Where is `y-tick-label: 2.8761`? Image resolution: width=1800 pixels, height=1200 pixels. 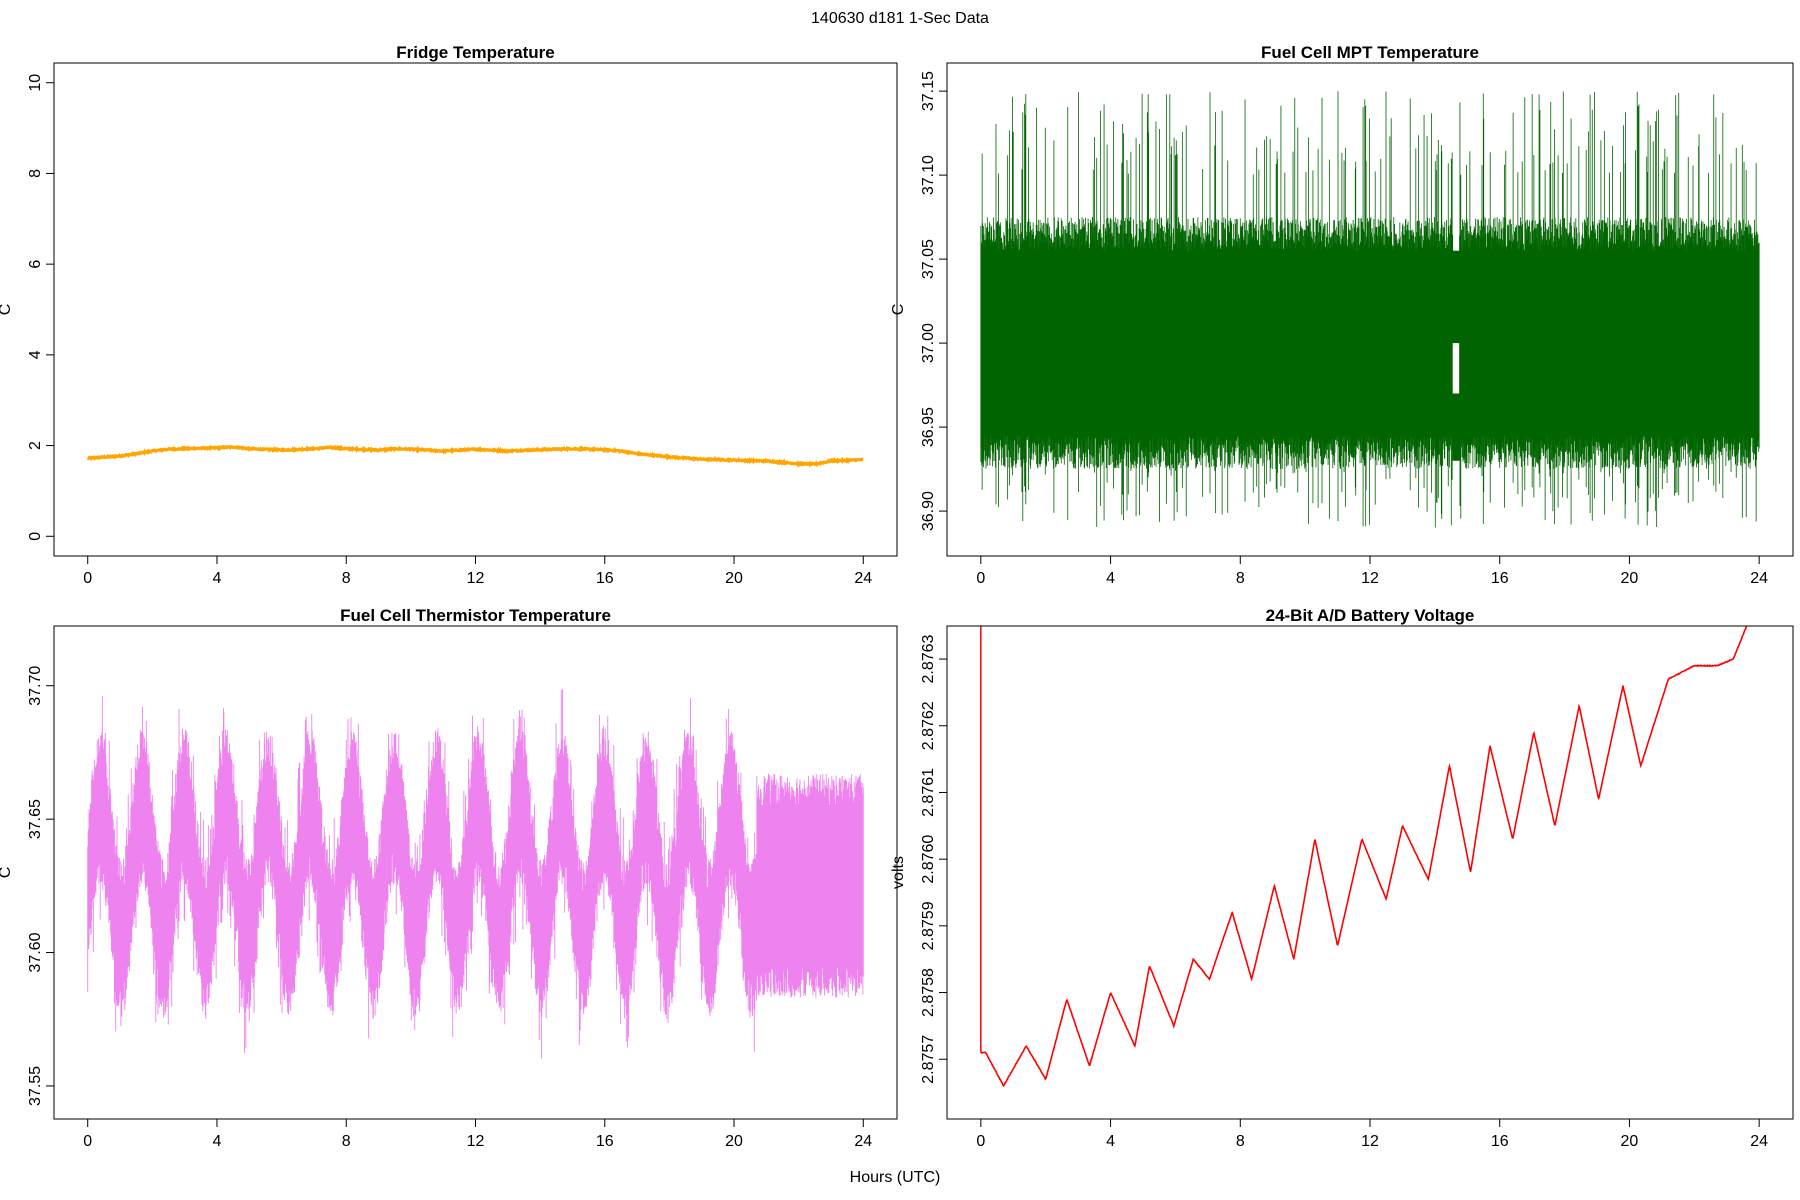
y-tick-label: 2.8761 is located at coordinates (928, 792).